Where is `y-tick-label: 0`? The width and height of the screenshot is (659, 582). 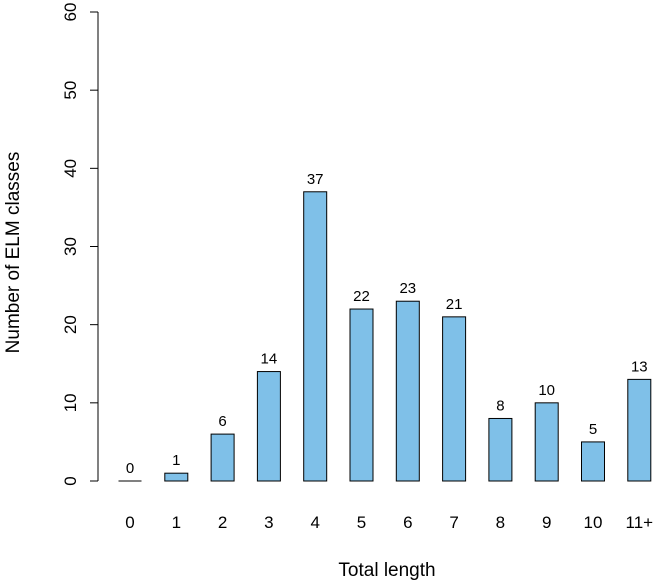 y-tick-label: 0 is located at coordinates (70, 480).